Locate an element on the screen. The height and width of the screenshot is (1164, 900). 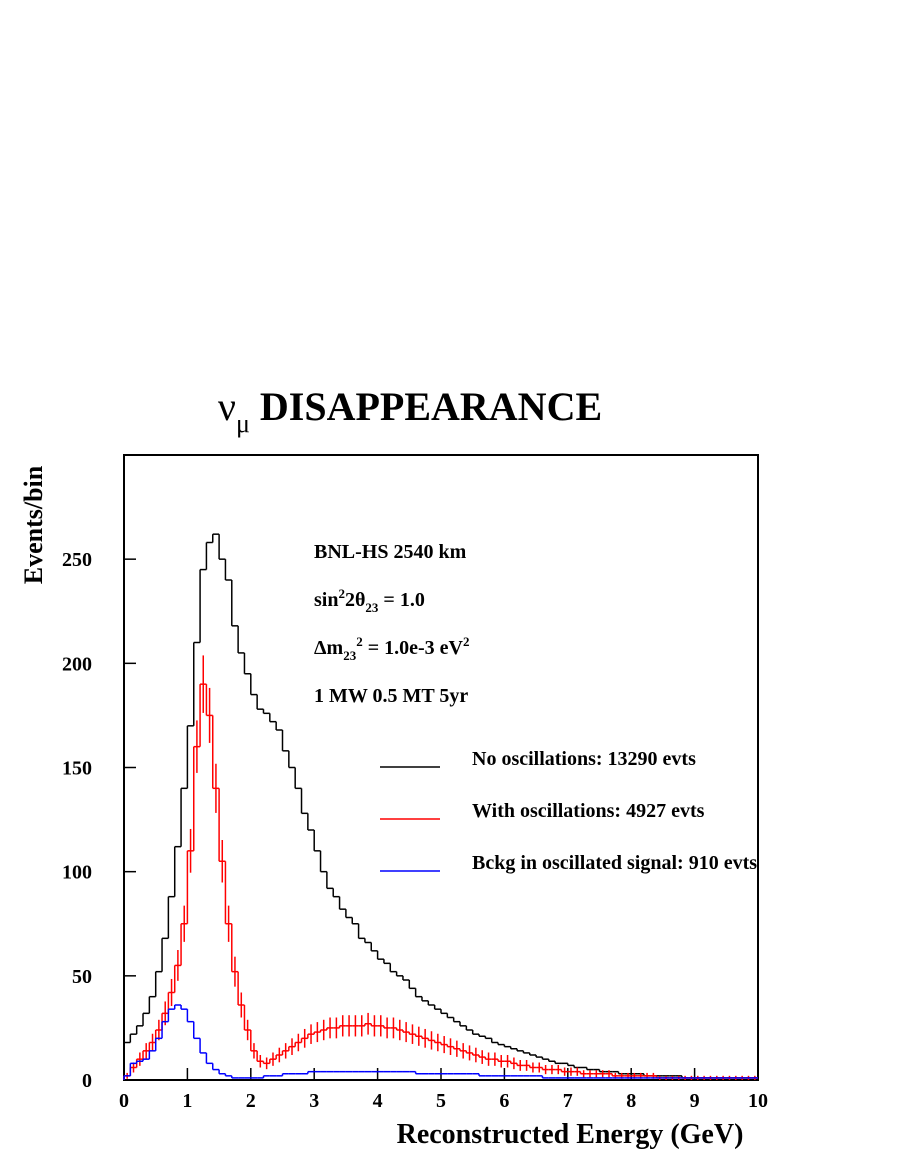
text-segment: sin is located at coordinates (326, 600).